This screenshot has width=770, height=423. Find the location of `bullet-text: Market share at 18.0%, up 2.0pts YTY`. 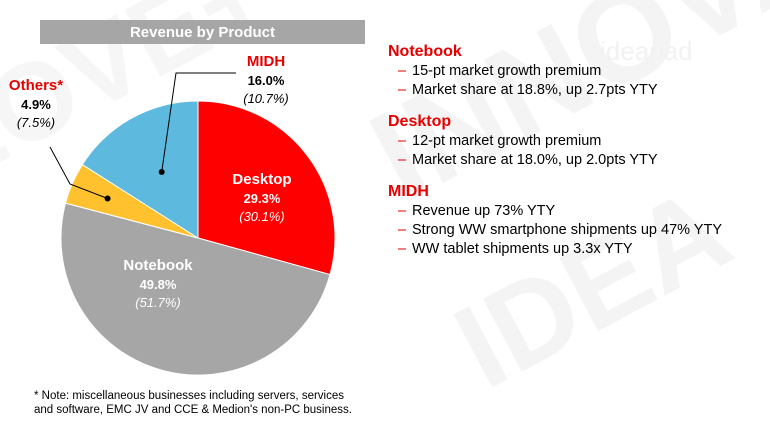

bullet-text: Market share at 18.0%, up 2.0pts YTY is located at coordinates (535, 160).